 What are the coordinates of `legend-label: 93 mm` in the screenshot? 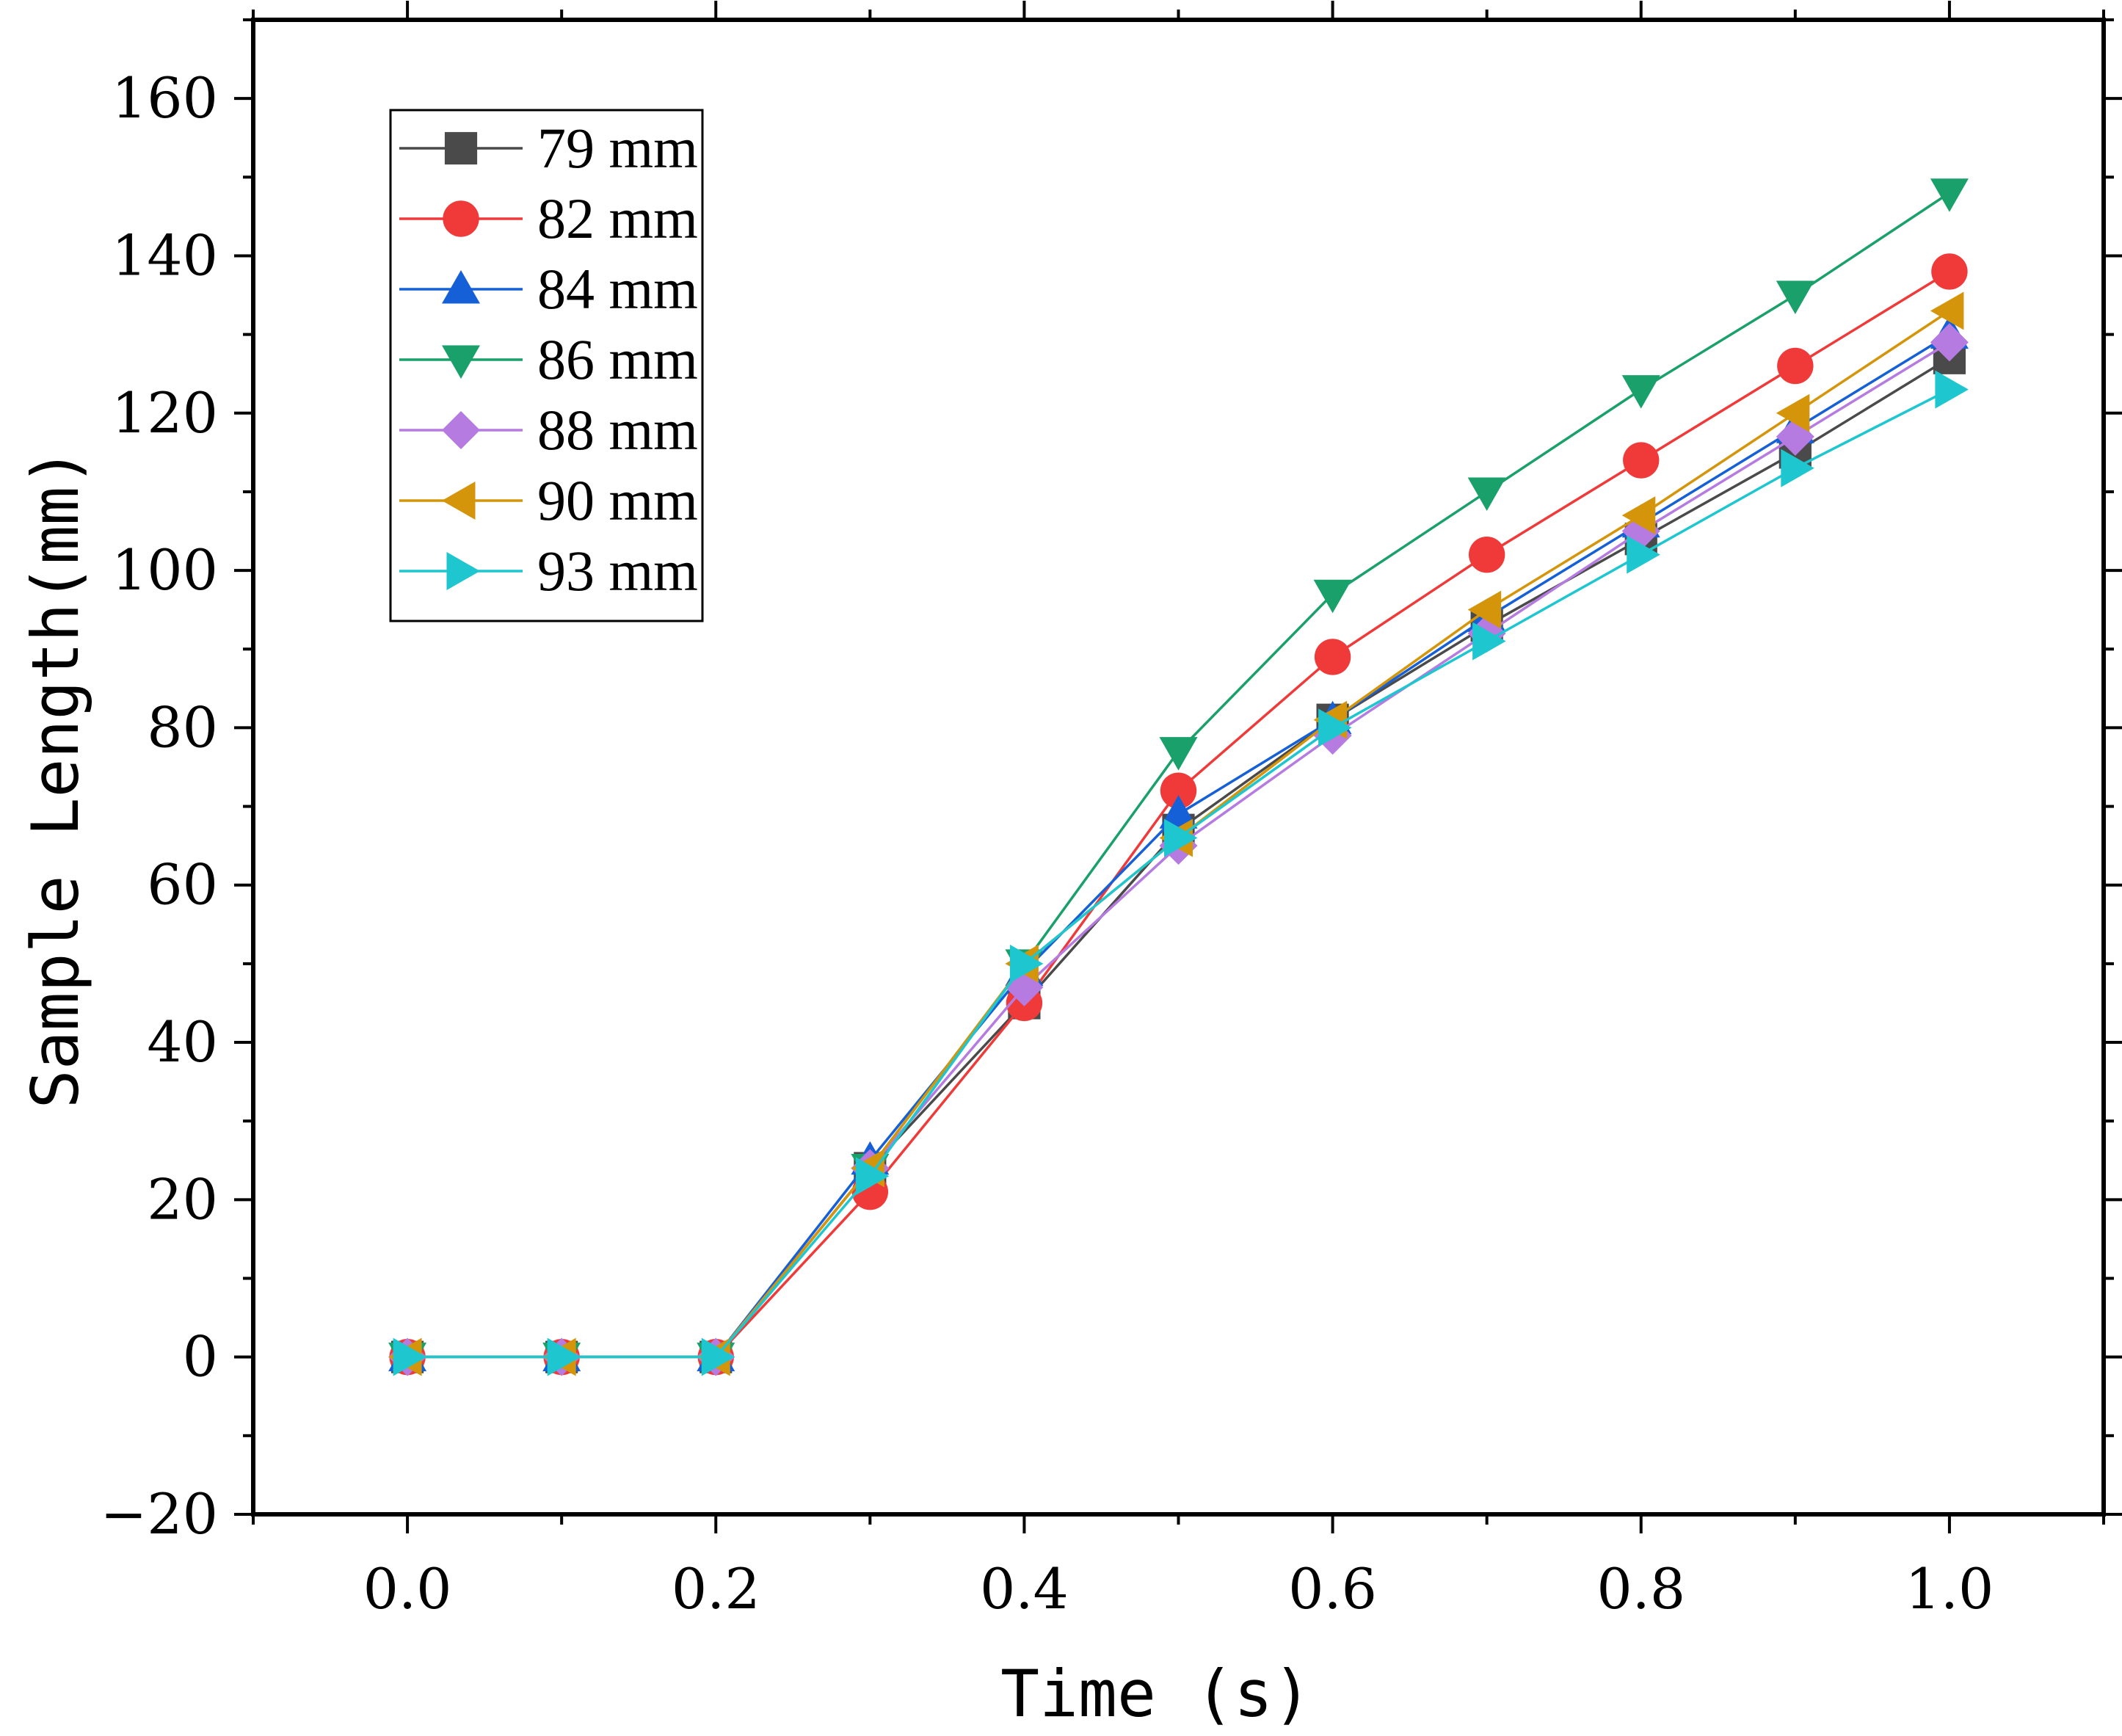 It's located at (617, 571).